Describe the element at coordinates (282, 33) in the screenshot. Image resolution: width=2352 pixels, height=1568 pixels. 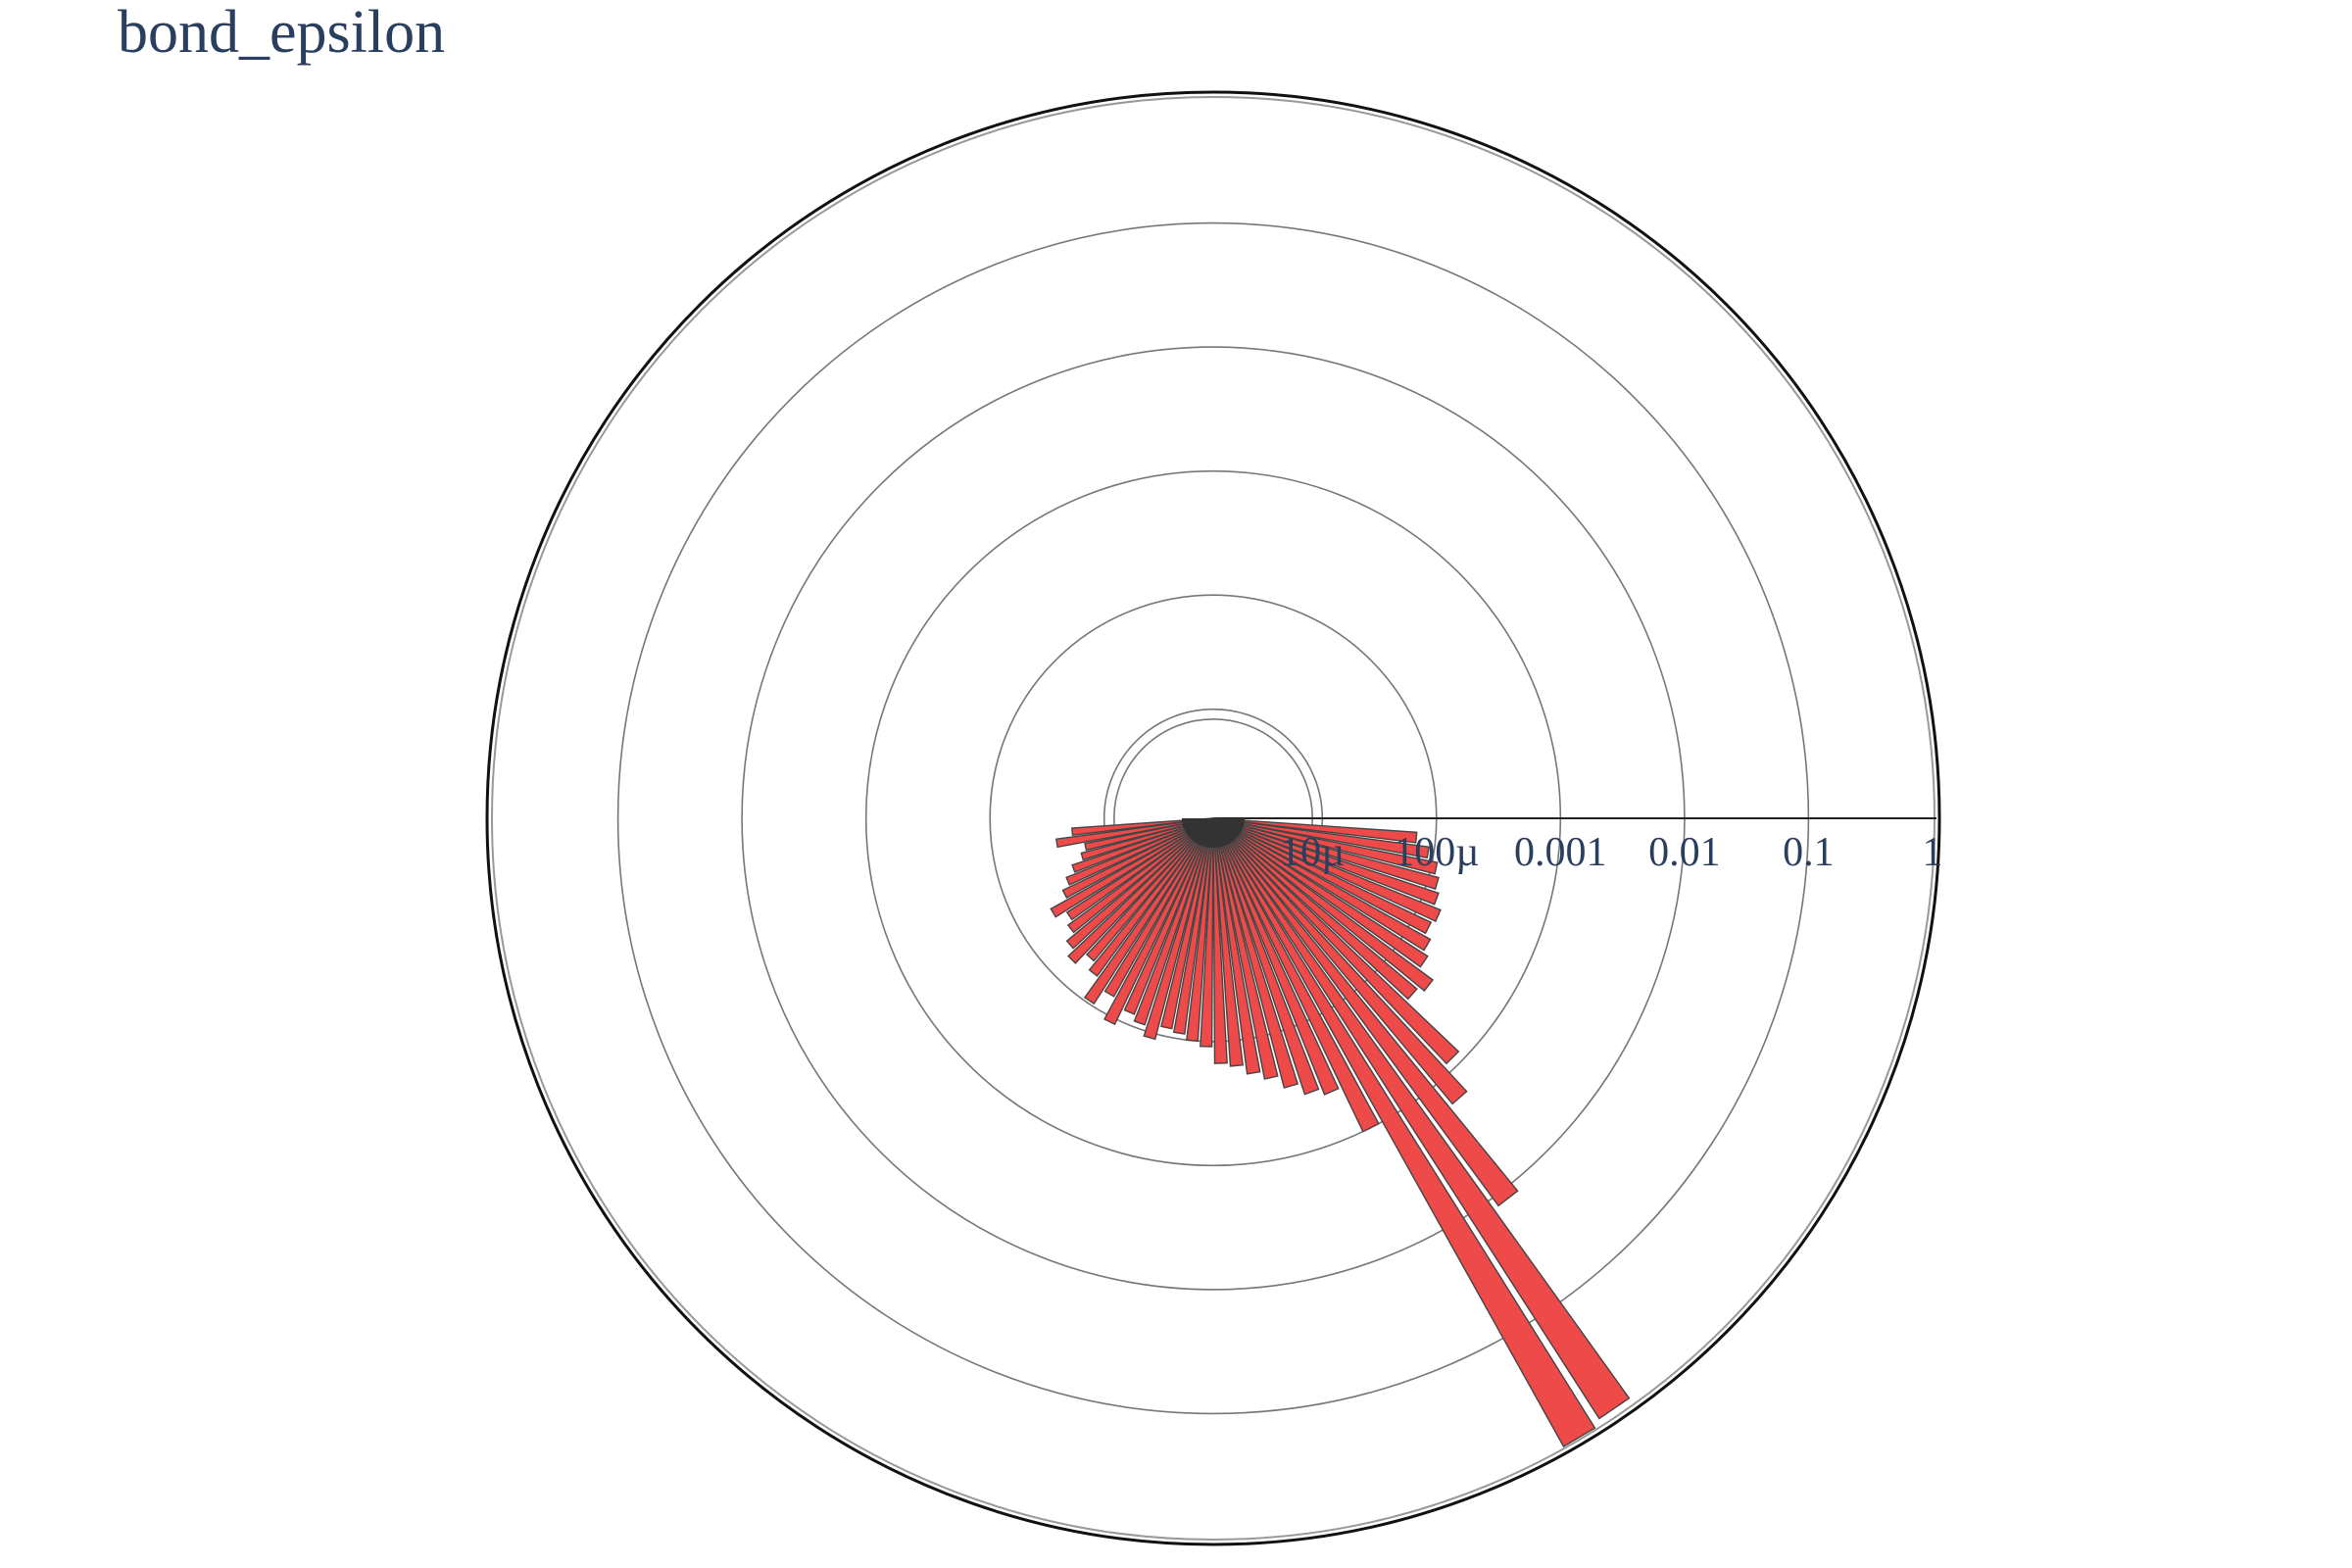
I see `chart-title: bond_epsilon` at that location.